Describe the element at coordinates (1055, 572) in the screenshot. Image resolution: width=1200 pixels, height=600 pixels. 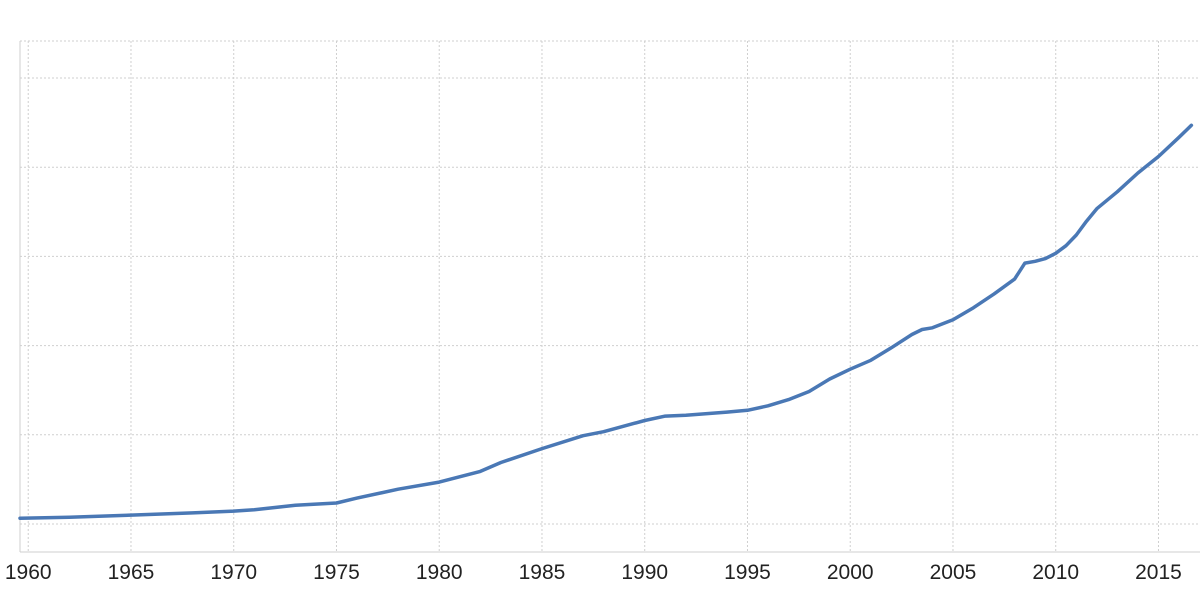
I see `x-tick-label: 2010` at that location.